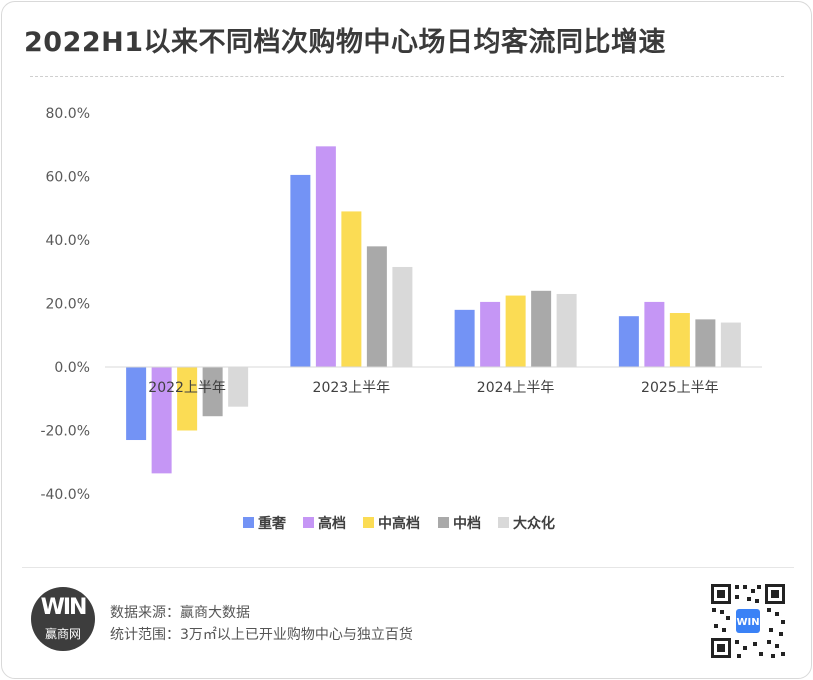 This screenshot has width=813, height=680. What do you see at coordinates (68, 305) in the screenshot?
I see `y-tick-label: 20.0%` at bounding box center [68, 305].